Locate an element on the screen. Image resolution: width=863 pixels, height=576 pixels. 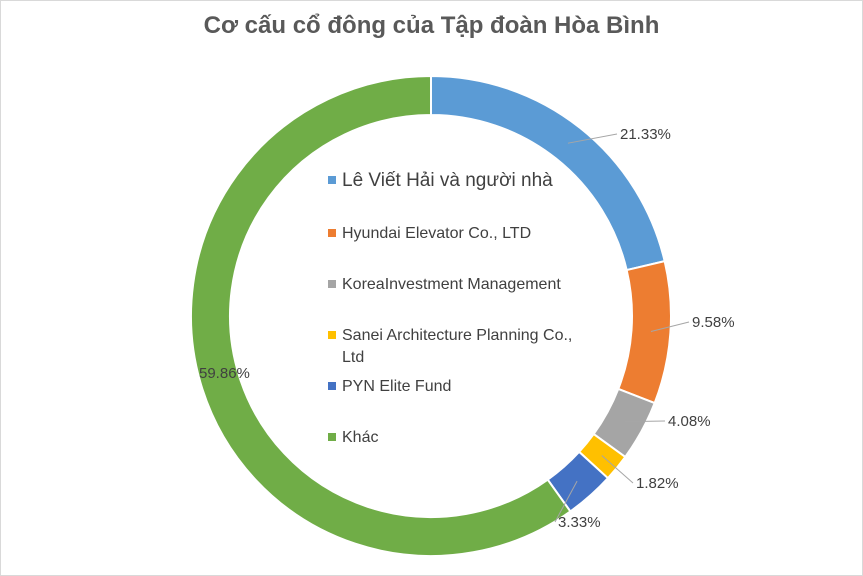
data-label-le-viet-hai: 21.33% is located at coordinates (645, 134).